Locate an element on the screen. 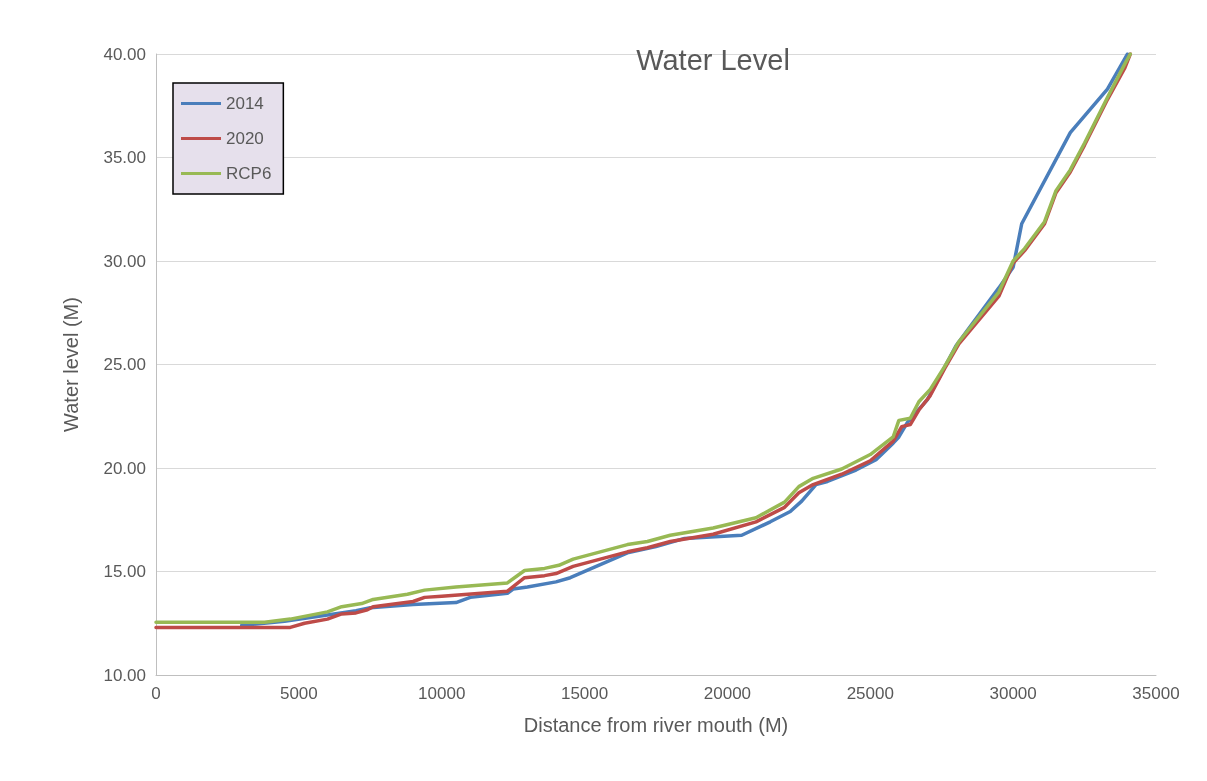  x-axis-title: Distance from river mouth (M) is located at coordinates (656, 725).